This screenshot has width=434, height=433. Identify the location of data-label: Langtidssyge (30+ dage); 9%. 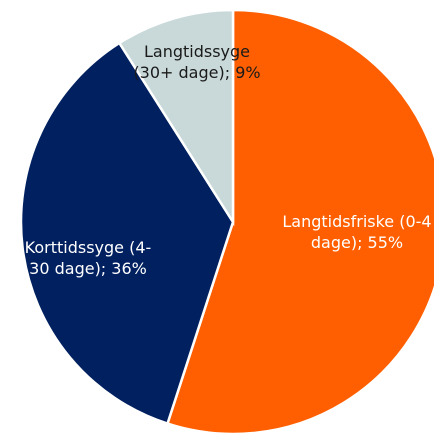
(197, 62).